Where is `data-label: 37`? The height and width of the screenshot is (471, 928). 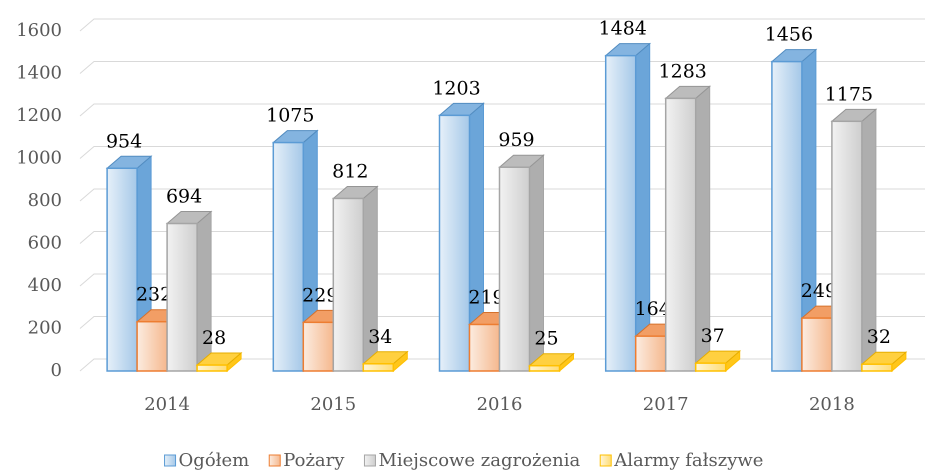 data-label: 37 is located at coordinates (713, 336).